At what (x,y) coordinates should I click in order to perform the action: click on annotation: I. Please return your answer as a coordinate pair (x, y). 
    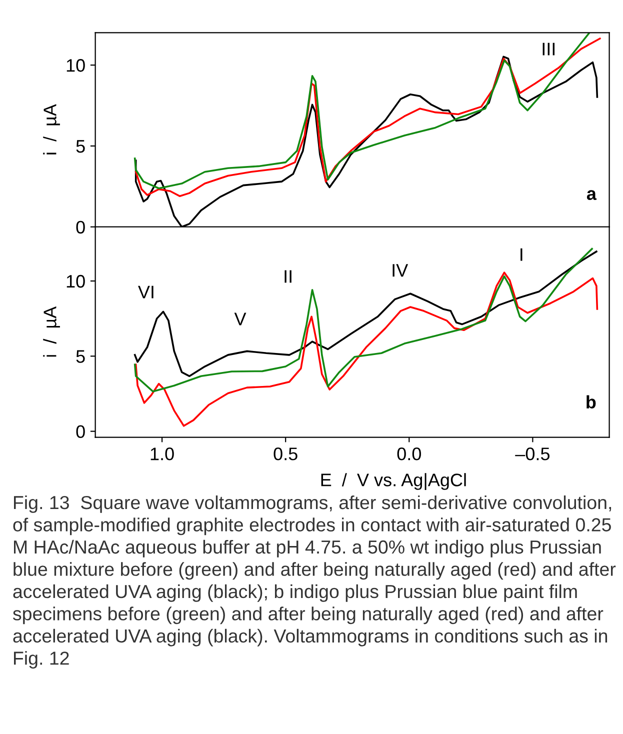
    Looking at the image, I should click on (521, 254).